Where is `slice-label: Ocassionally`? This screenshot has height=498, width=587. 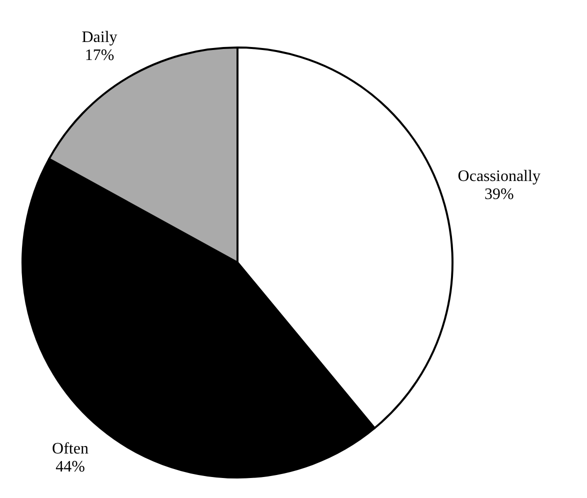 slice-label: Ocassionally is located at coordinates (499, 176).